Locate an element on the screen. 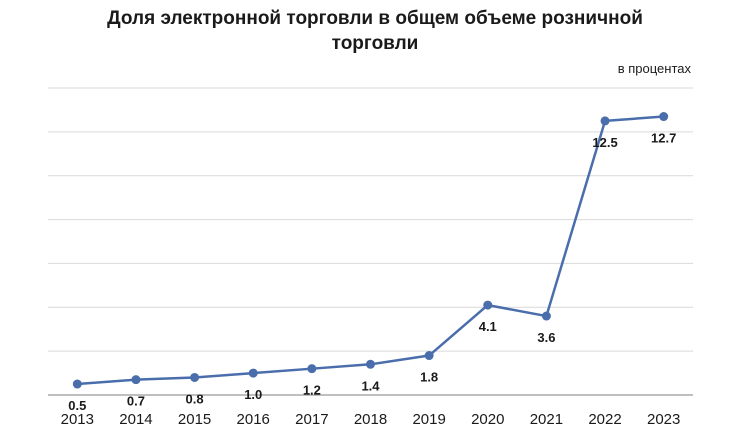 Image resolution: width=750 pixels, height=437 pixels. x-tick-label: 2014 is located at coordinates (135, 419).